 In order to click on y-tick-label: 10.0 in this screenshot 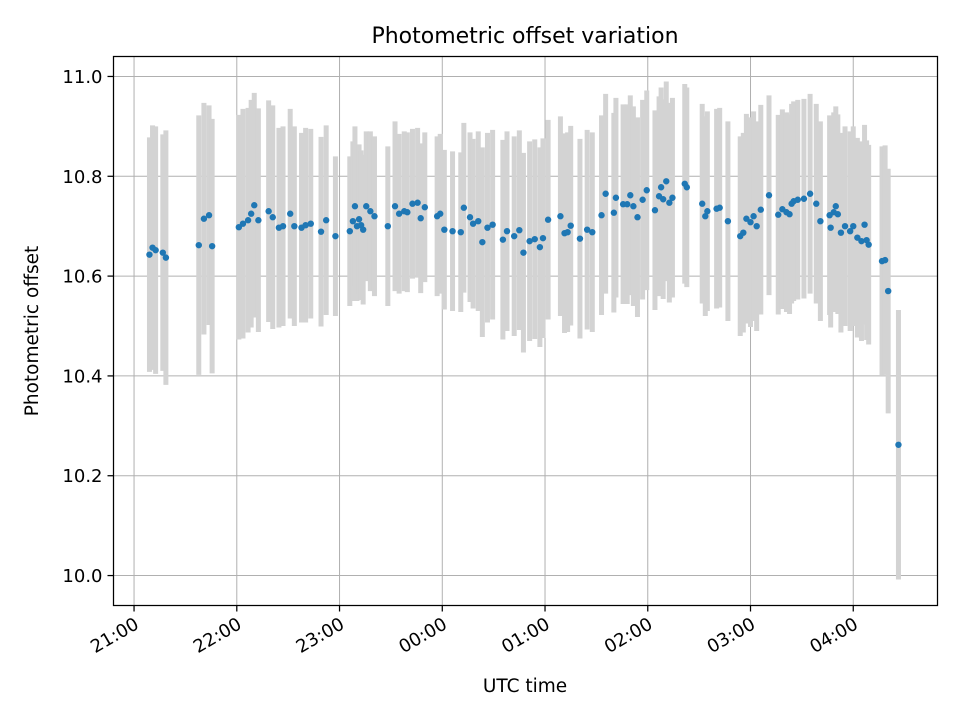, I will do `click(82, 576)`.